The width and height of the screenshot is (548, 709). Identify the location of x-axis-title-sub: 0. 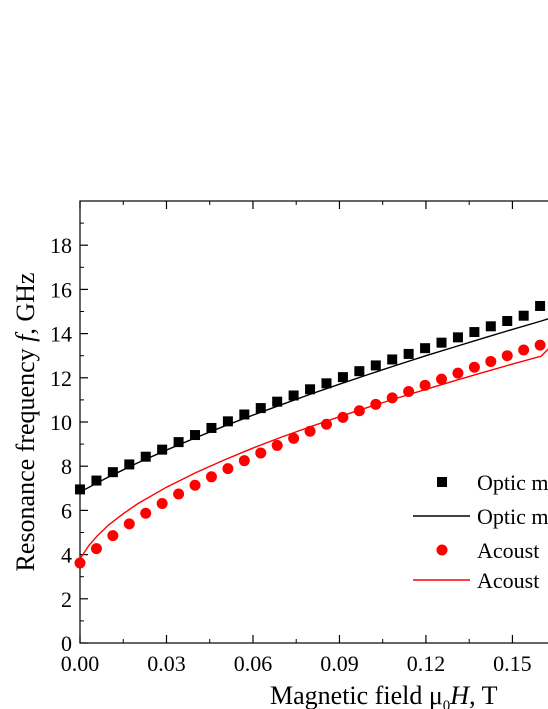
(447, 703).